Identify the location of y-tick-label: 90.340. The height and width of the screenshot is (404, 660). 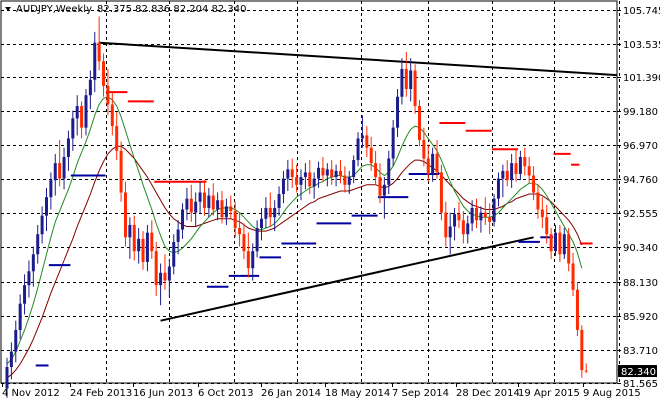
(640, 248).